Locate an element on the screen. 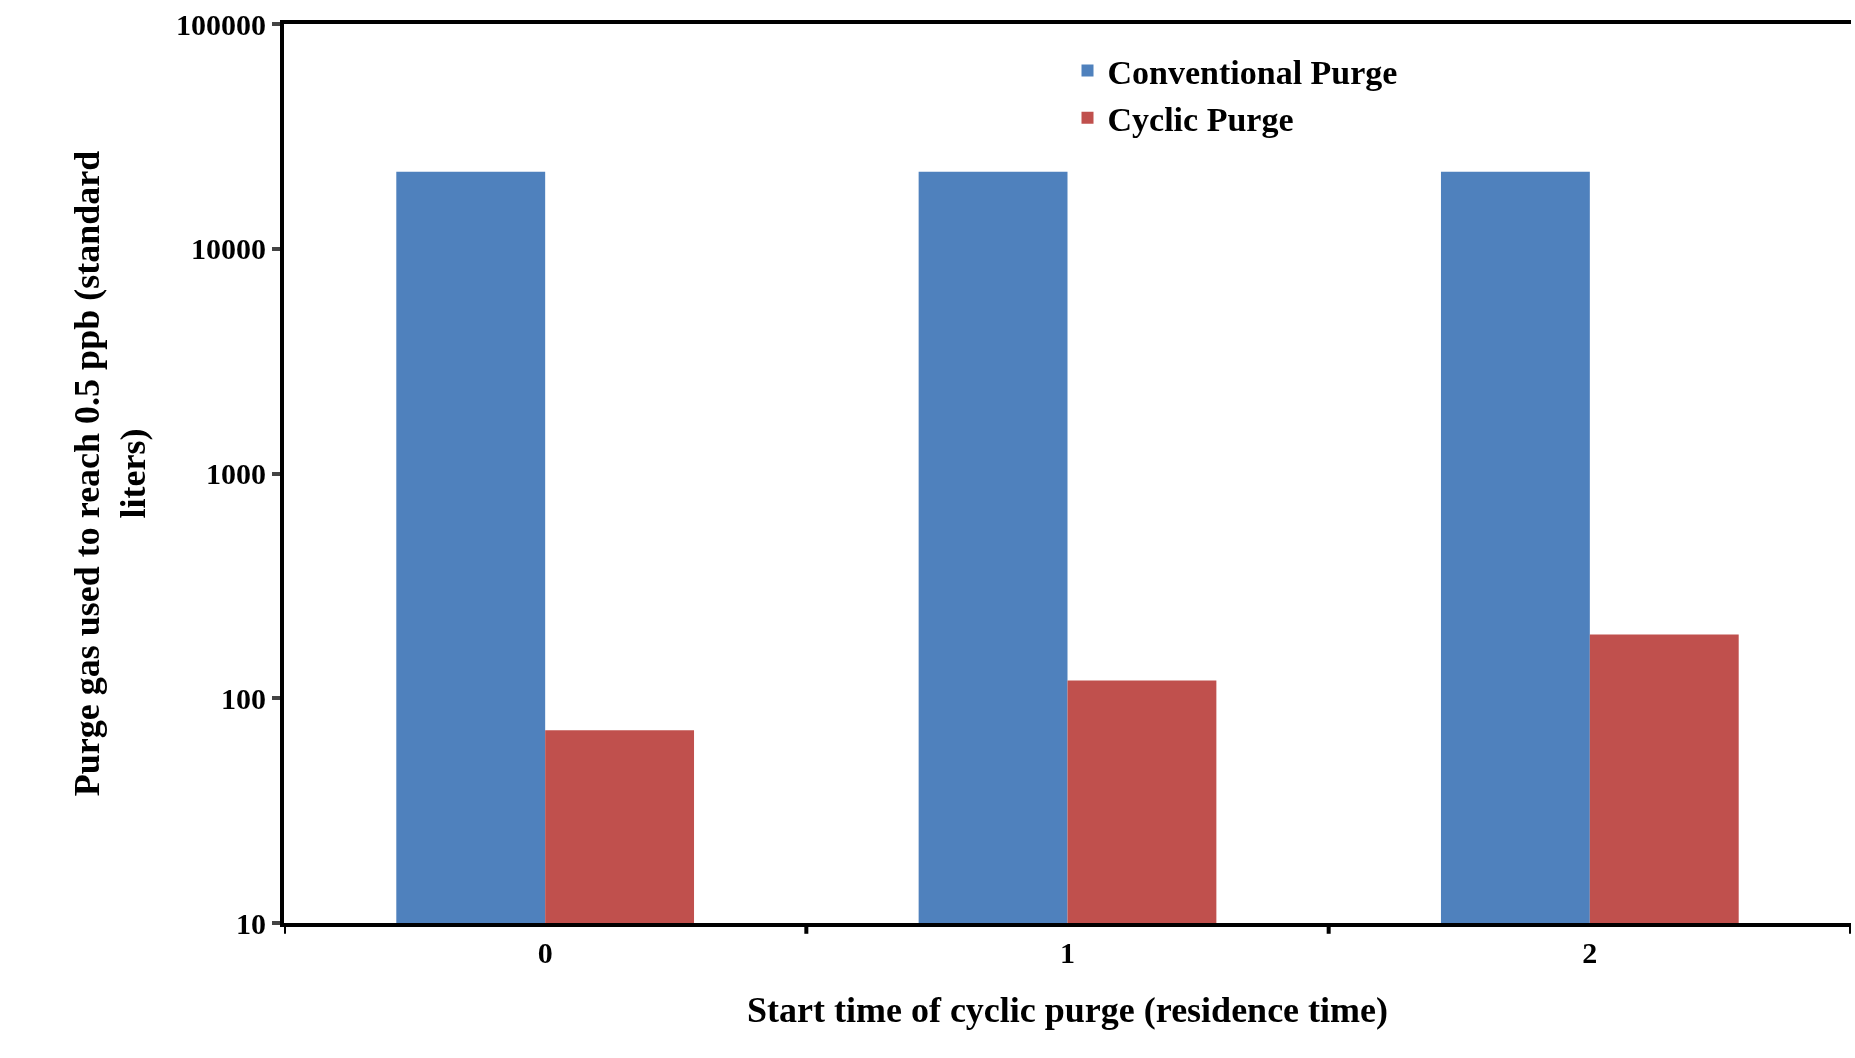 The width and height of the screenshot is (1855, 1058). x-tick-label: 2 is located at coordinates (1590, 952).